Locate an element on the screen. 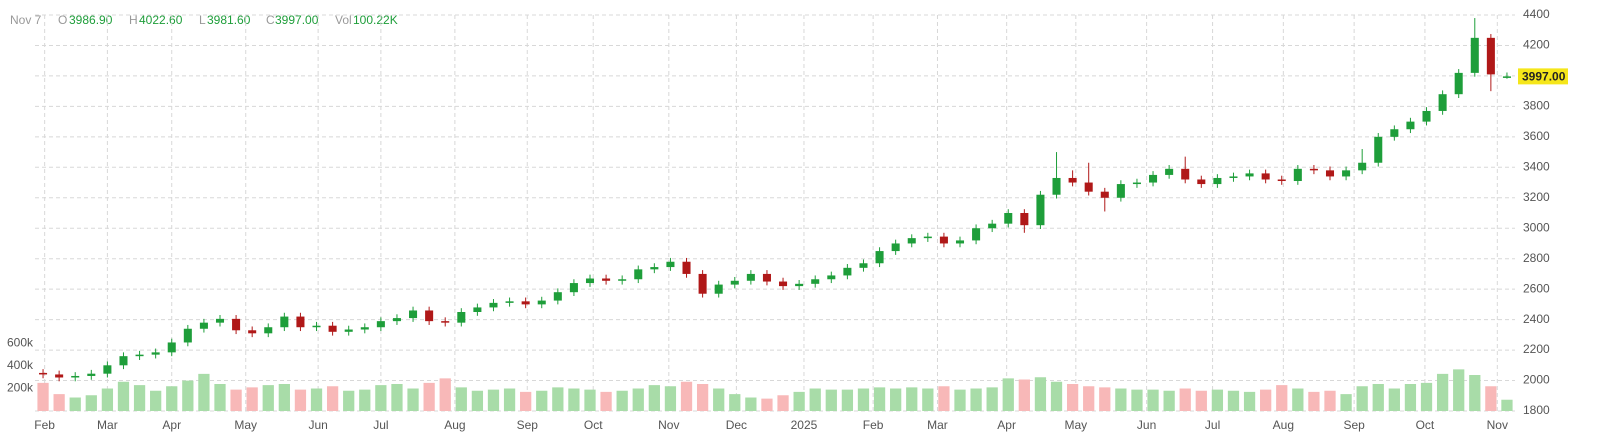  x-tick-label: Mar is located at coordinates (107, 425).